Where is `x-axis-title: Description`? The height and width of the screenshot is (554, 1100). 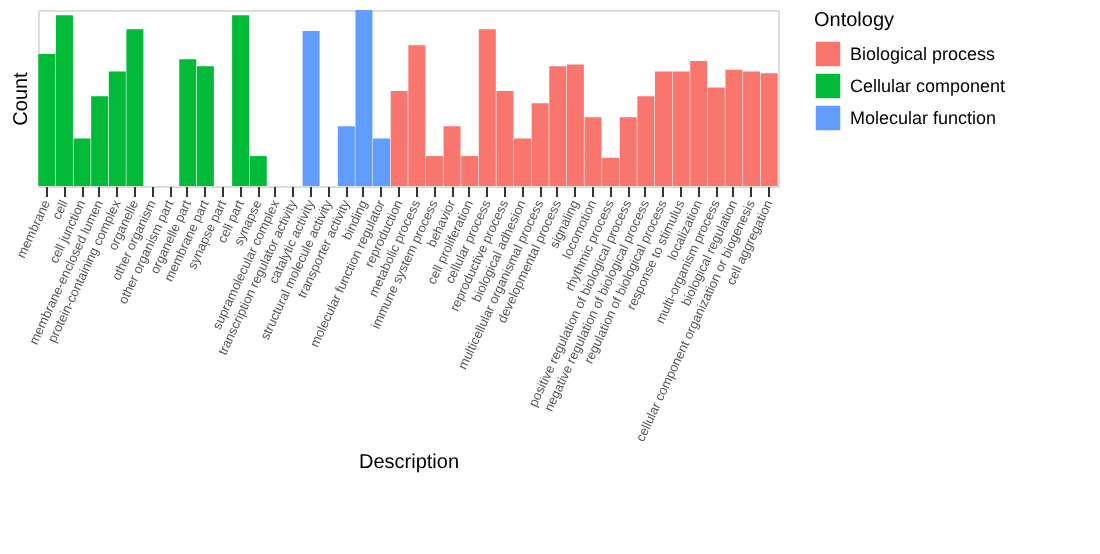 x-axis-title: Description is located at coordinates (409, 462).